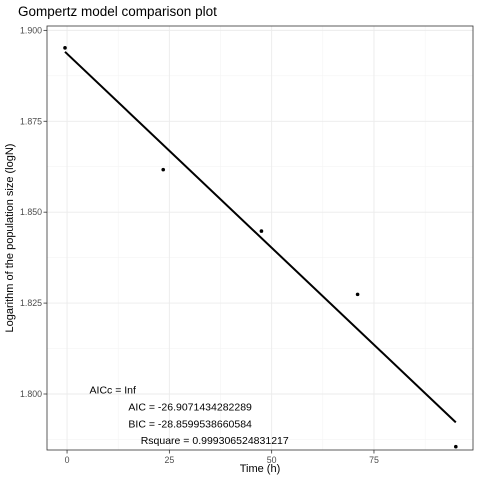 The height and width of the screenshot is (480, 480). I want to click on y-axis: 1.800 1.825 1.850 1.875 1.900, so click(33, 212).